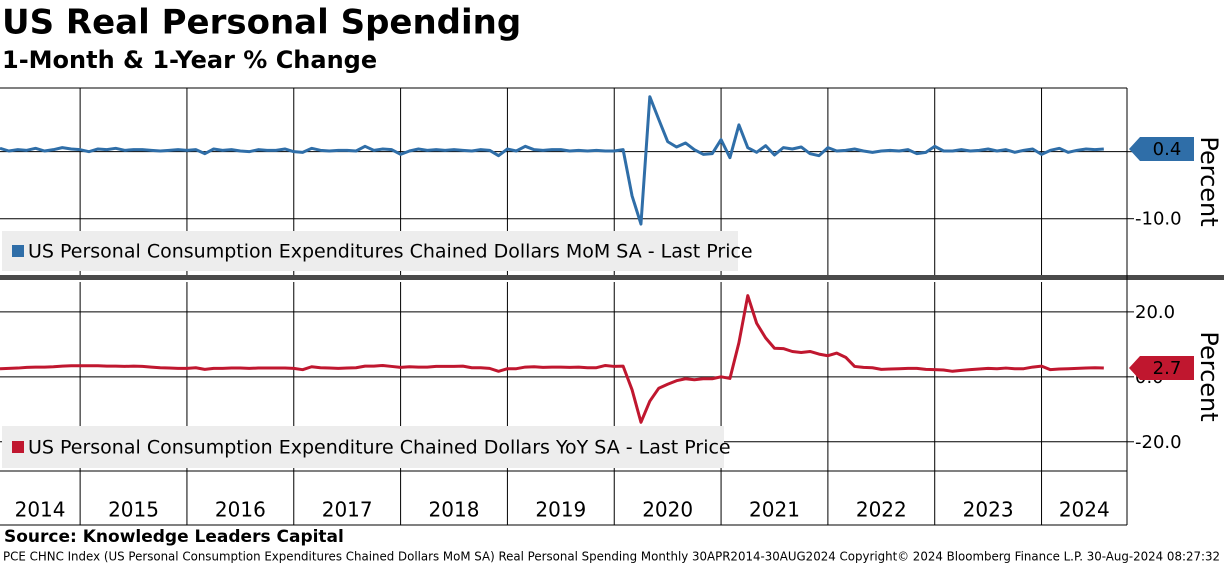  What do you see at coordinates (347, 510) in the screenshot?
I see `x-tick-label: 2017` at bounding box center [347, 510].